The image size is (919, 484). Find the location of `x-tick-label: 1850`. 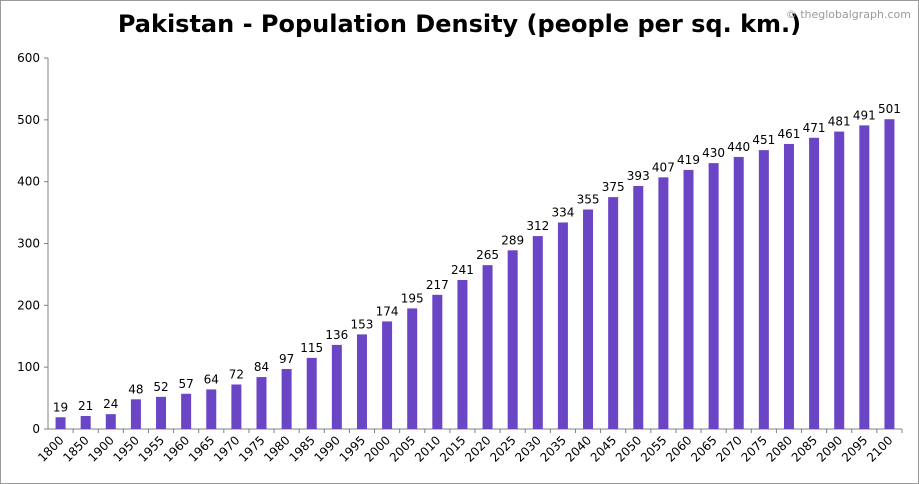

x-tick-label: 1850 is located at coordinates (75, 448).